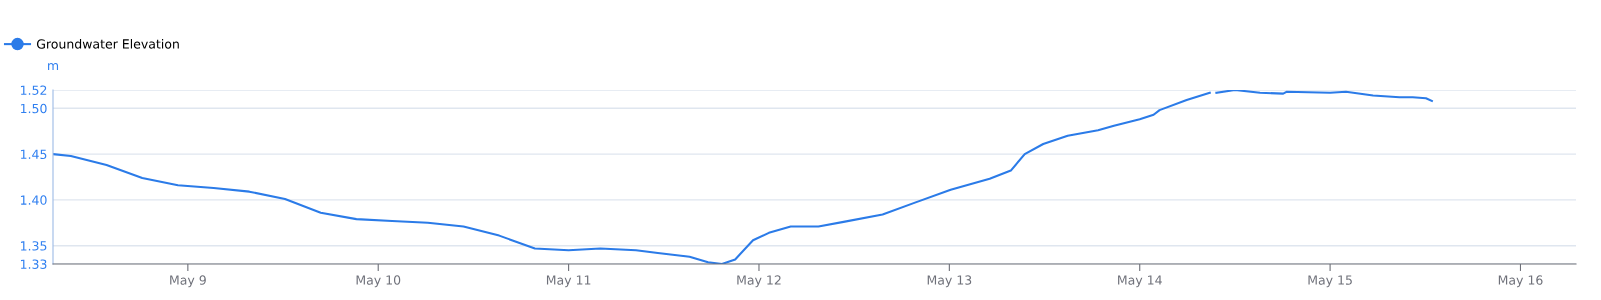 The width and height of the screenshot is (1601, 300). Describe the element at coordinates (33, 154) in the screenshot. I see `y-tick-label: 1.45` at that location.